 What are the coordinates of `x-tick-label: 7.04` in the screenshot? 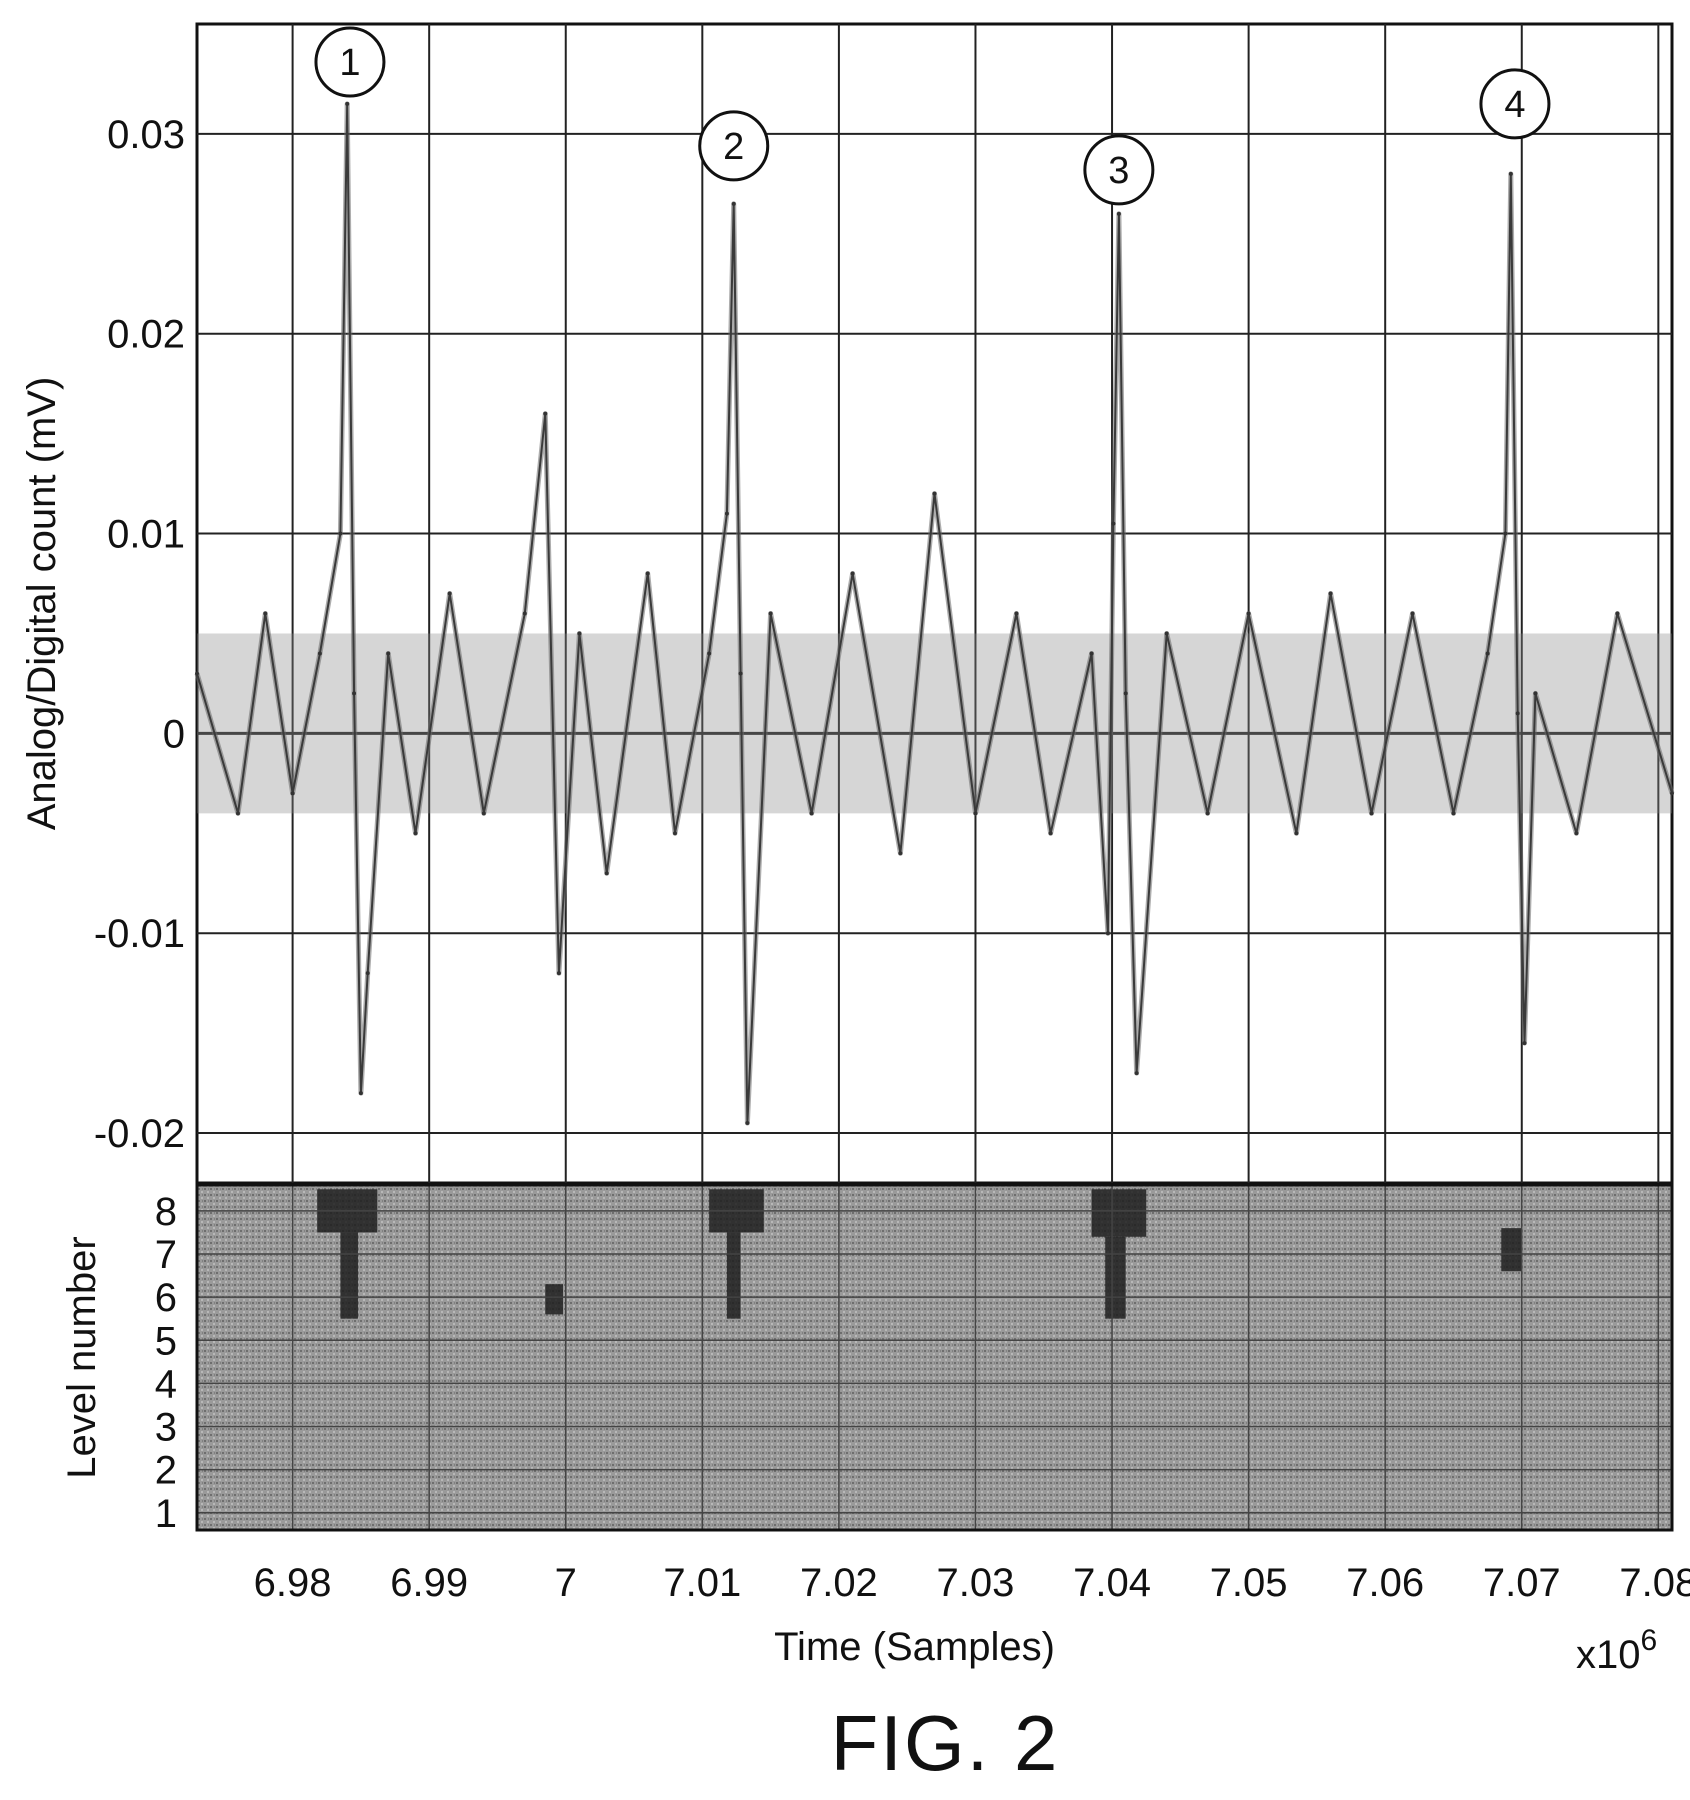 It's located at (1112, 1583).